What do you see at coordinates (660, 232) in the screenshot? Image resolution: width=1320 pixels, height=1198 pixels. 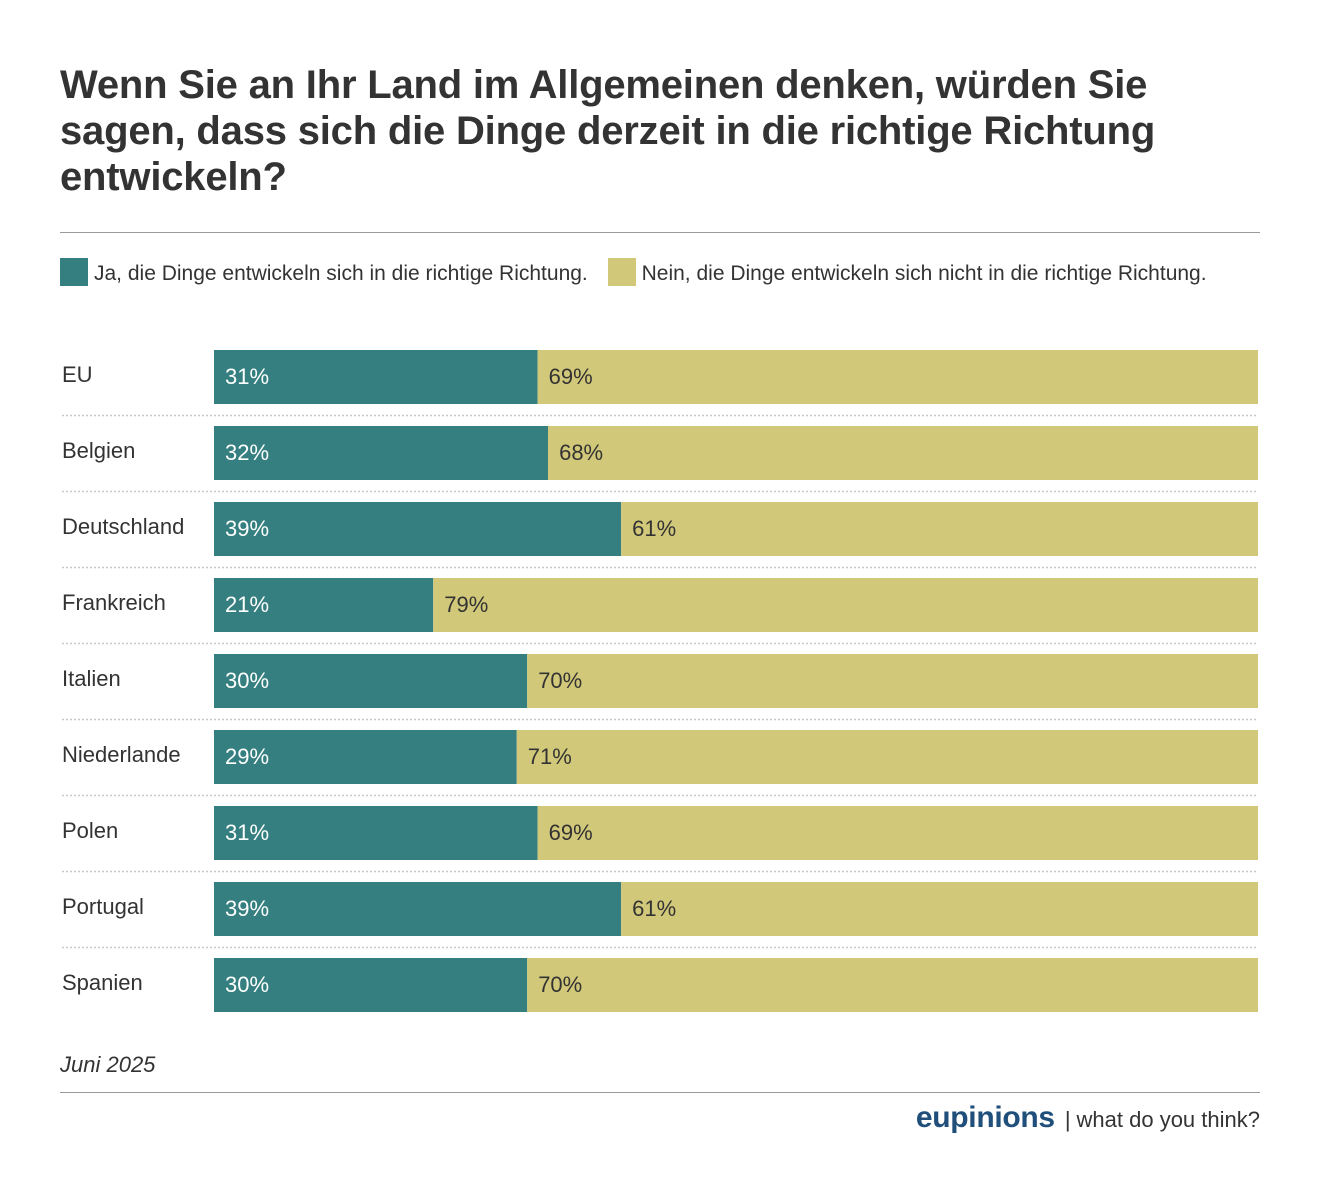 I see `top-divider` at bounding box center [660, 232].